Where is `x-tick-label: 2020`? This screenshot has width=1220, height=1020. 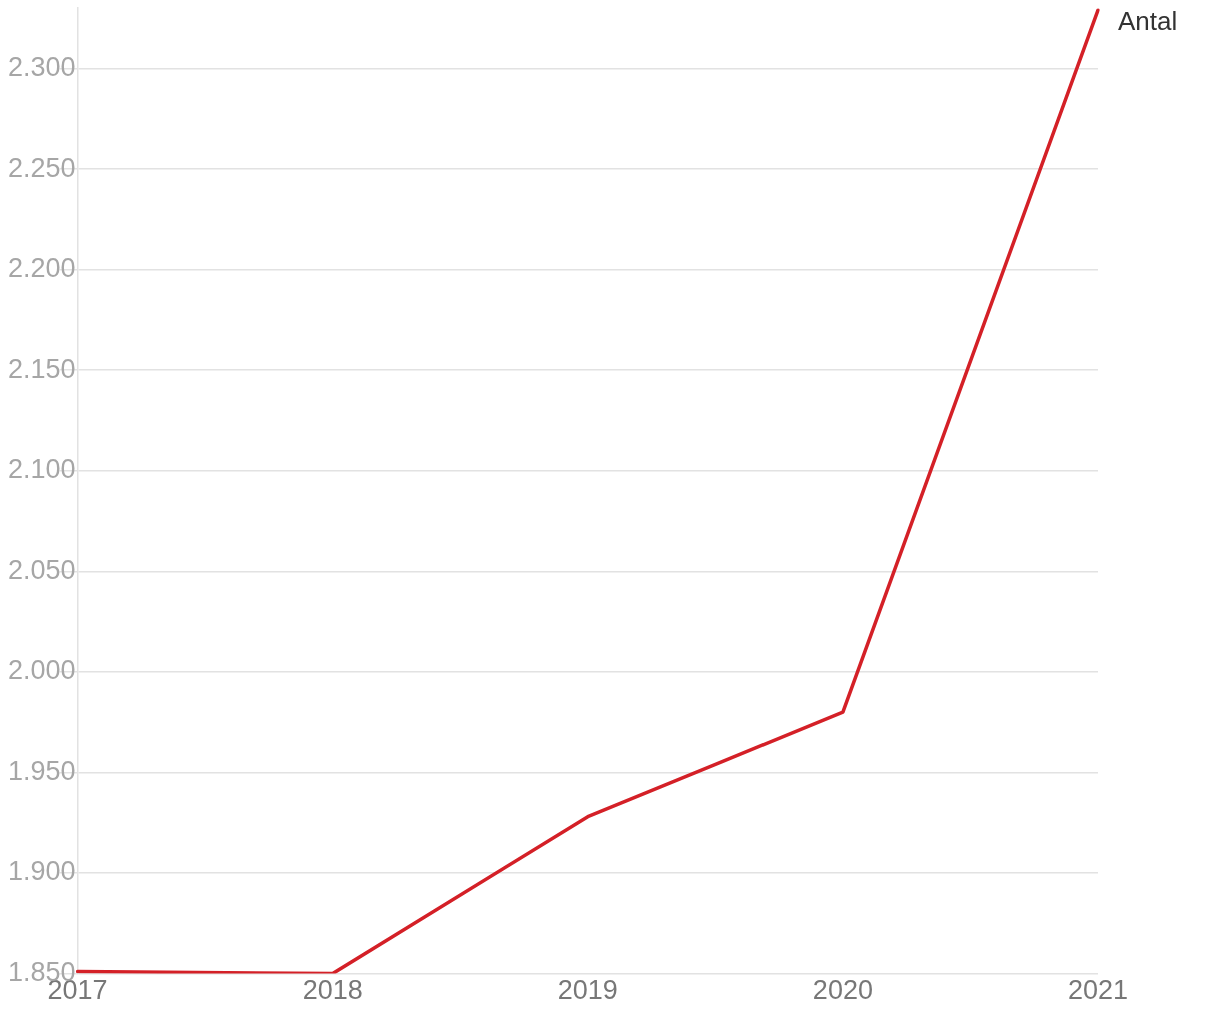 x-tick-label: 2020 is located at coordinates (842, 990).